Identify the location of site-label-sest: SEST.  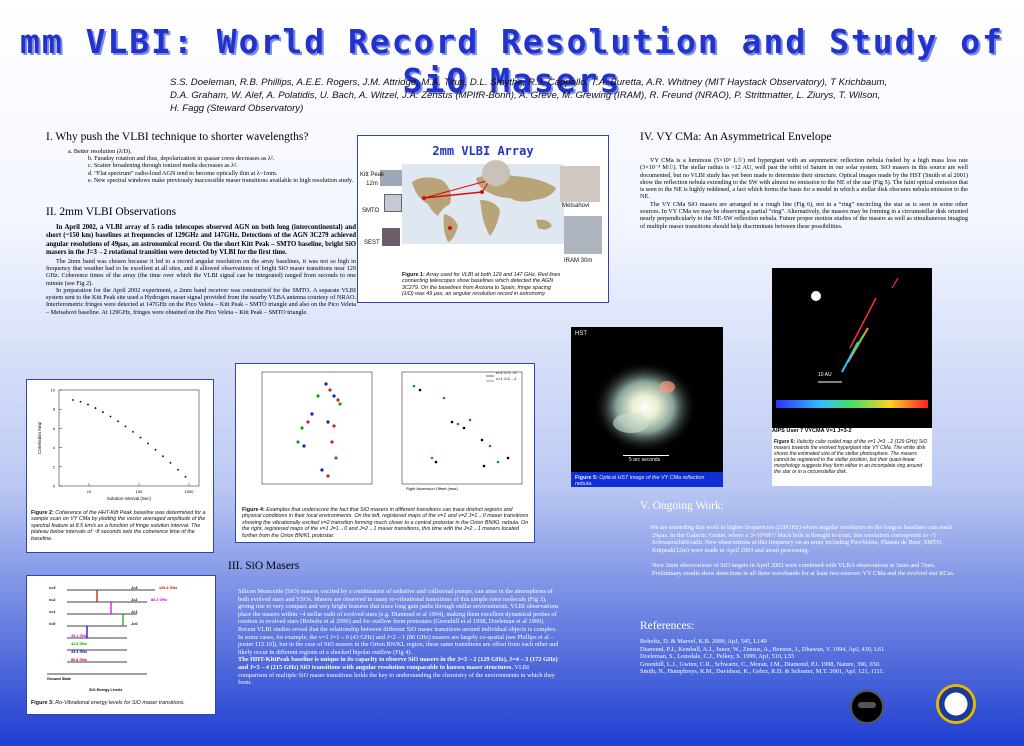
(372, 243).